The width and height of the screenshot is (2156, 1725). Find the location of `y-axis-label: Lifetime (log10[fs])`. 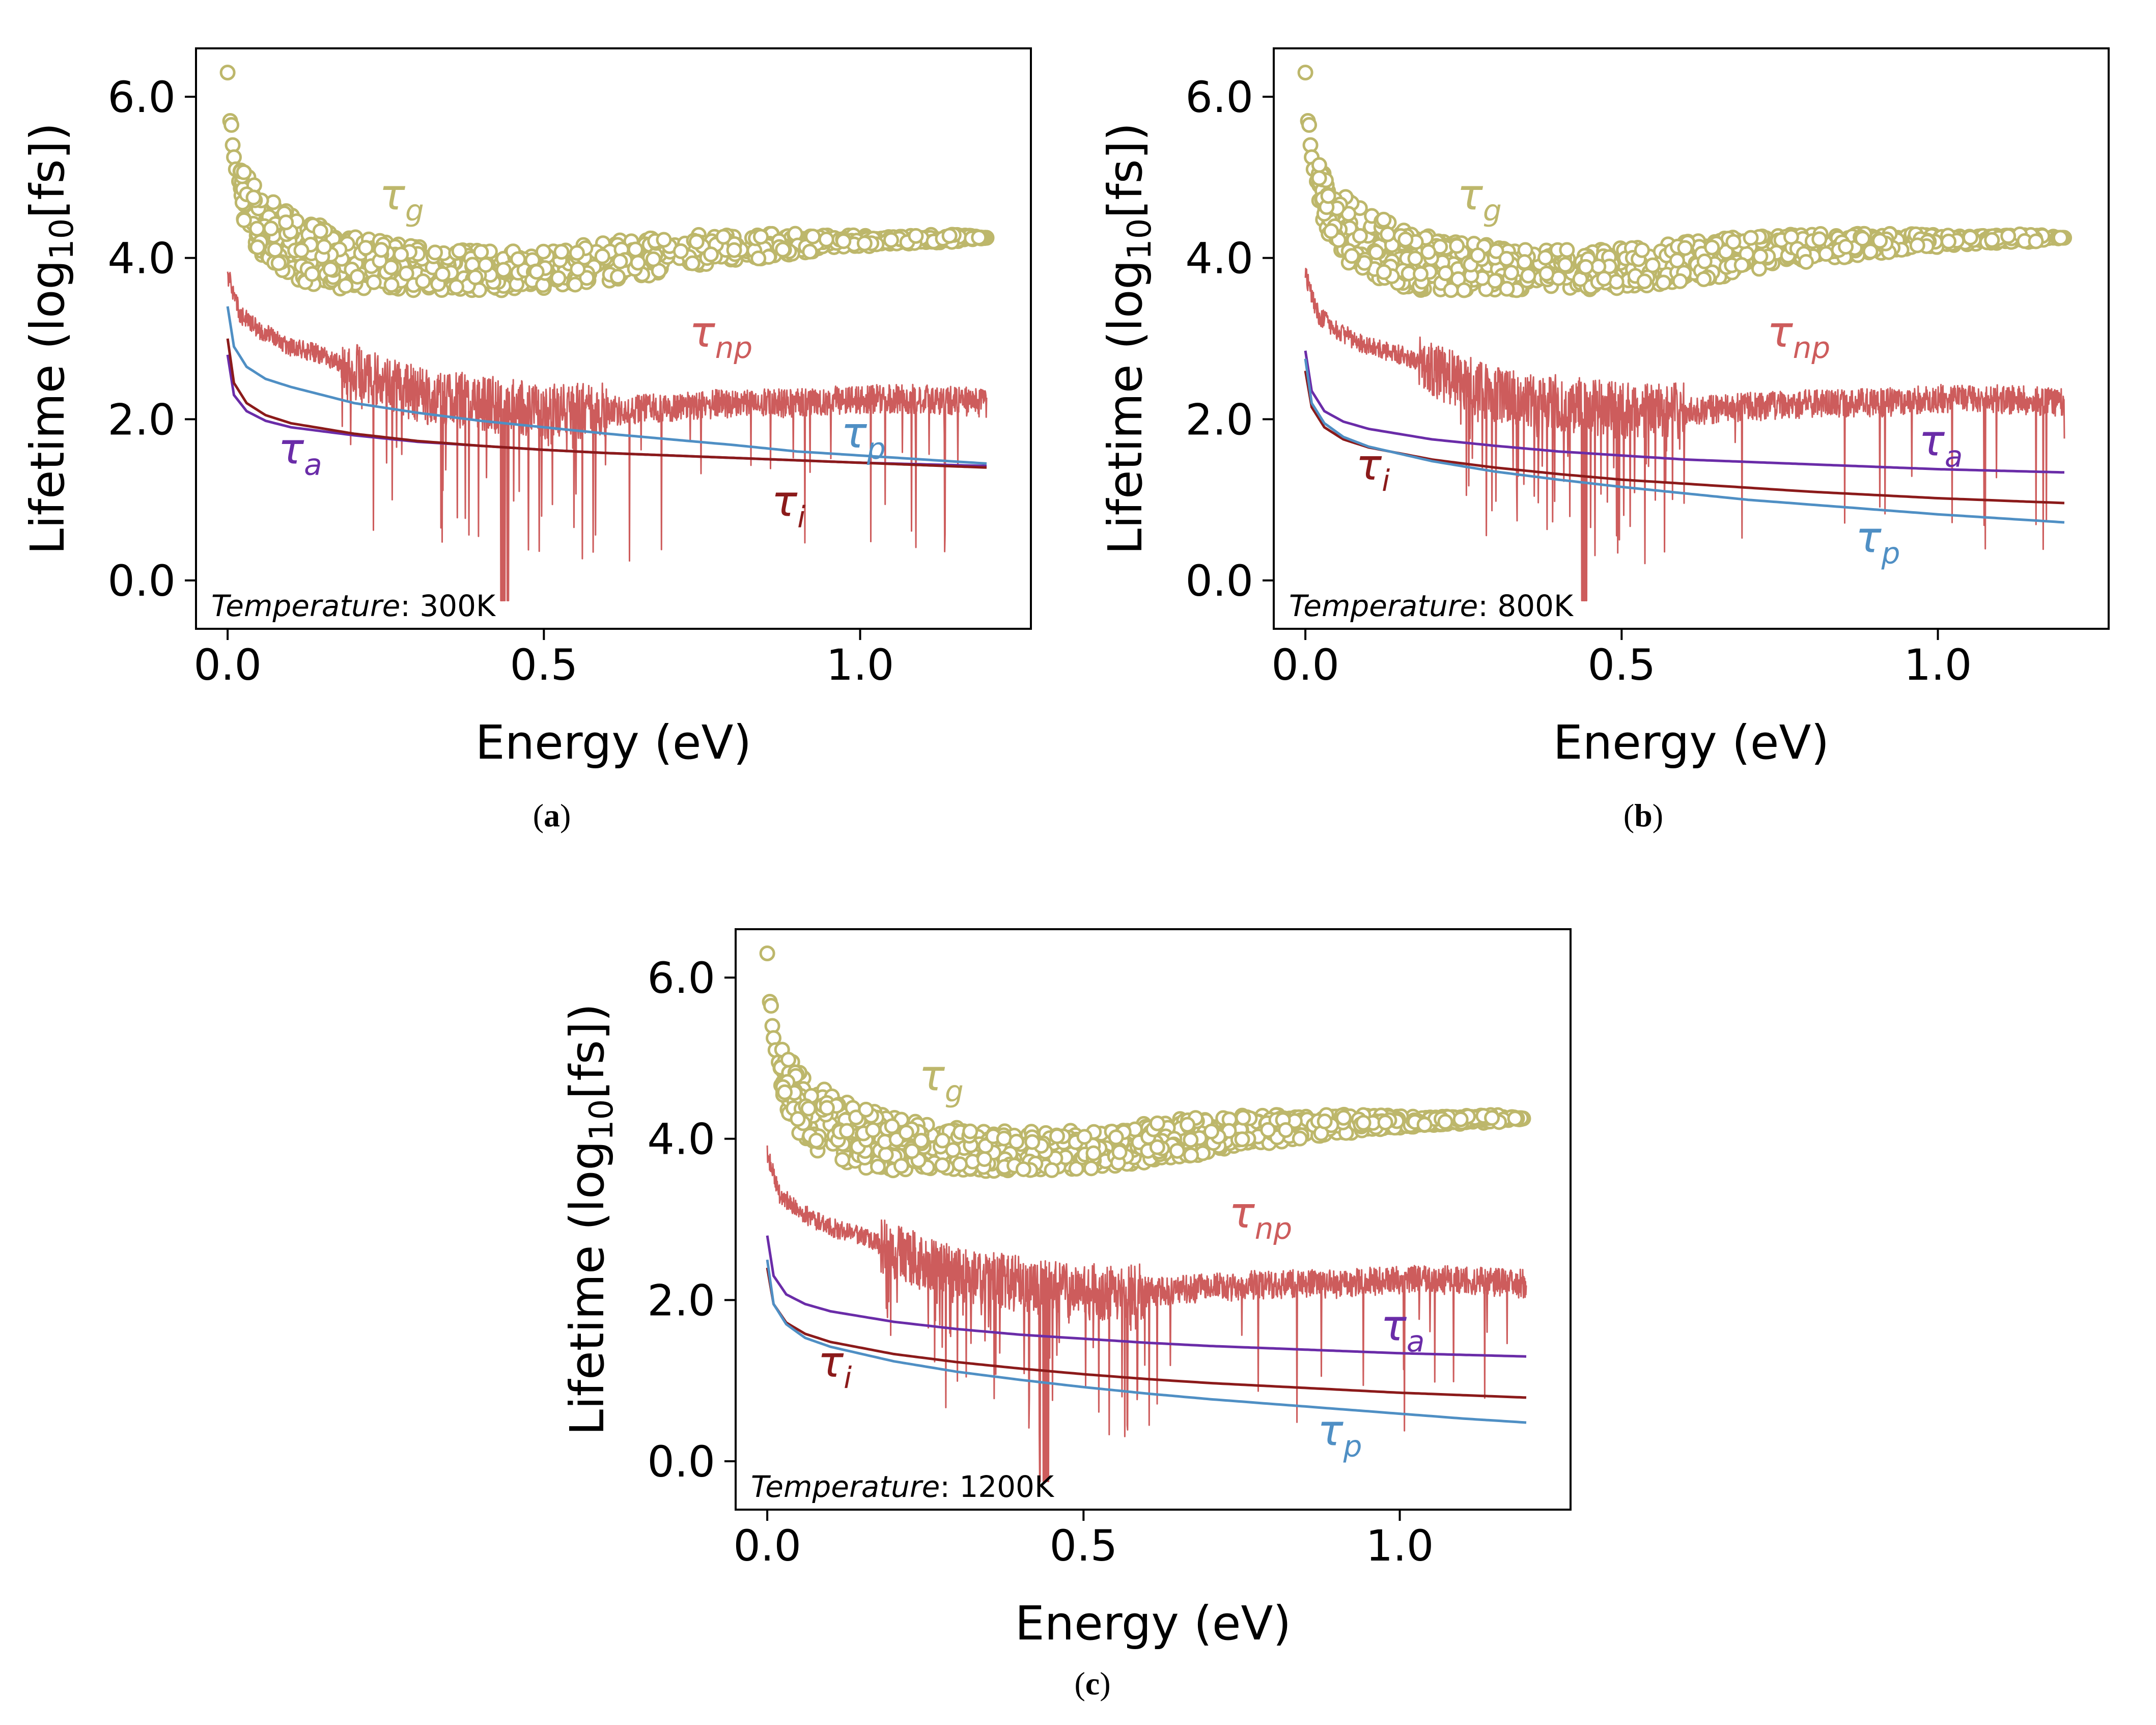

y-axis-label: Lifetime (log10[fs]) is located at coordinates (1128, 338).